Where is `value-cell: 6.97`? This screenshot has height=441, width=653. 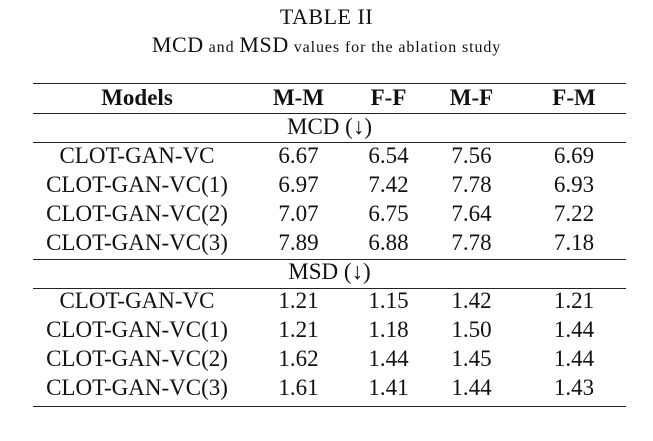
value-cell: 6.97 is located at coordinates (298, 184).